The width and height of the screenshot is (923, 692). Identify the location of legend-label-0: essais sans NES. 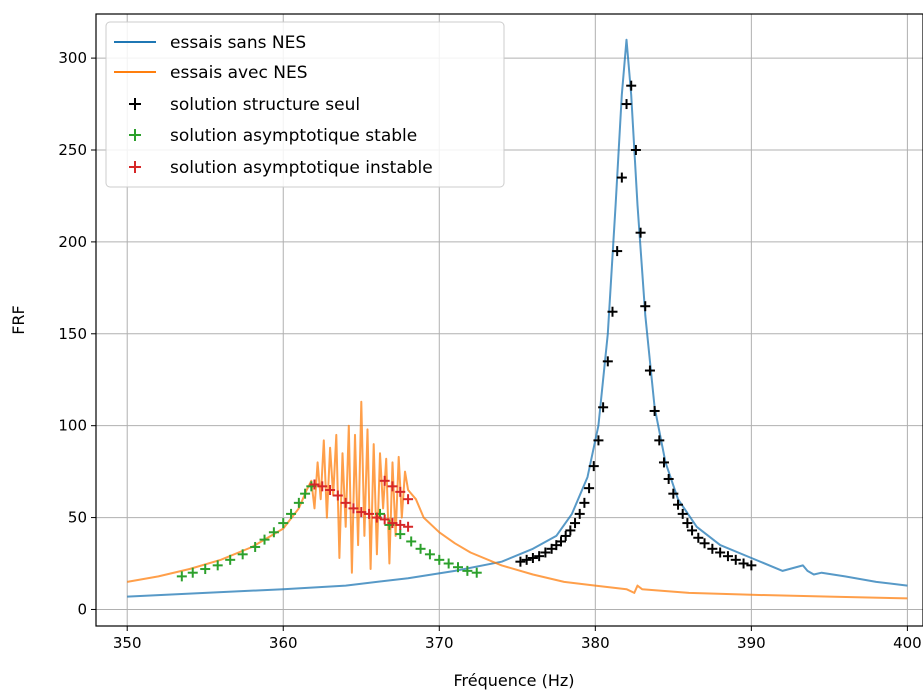
(238, 43).